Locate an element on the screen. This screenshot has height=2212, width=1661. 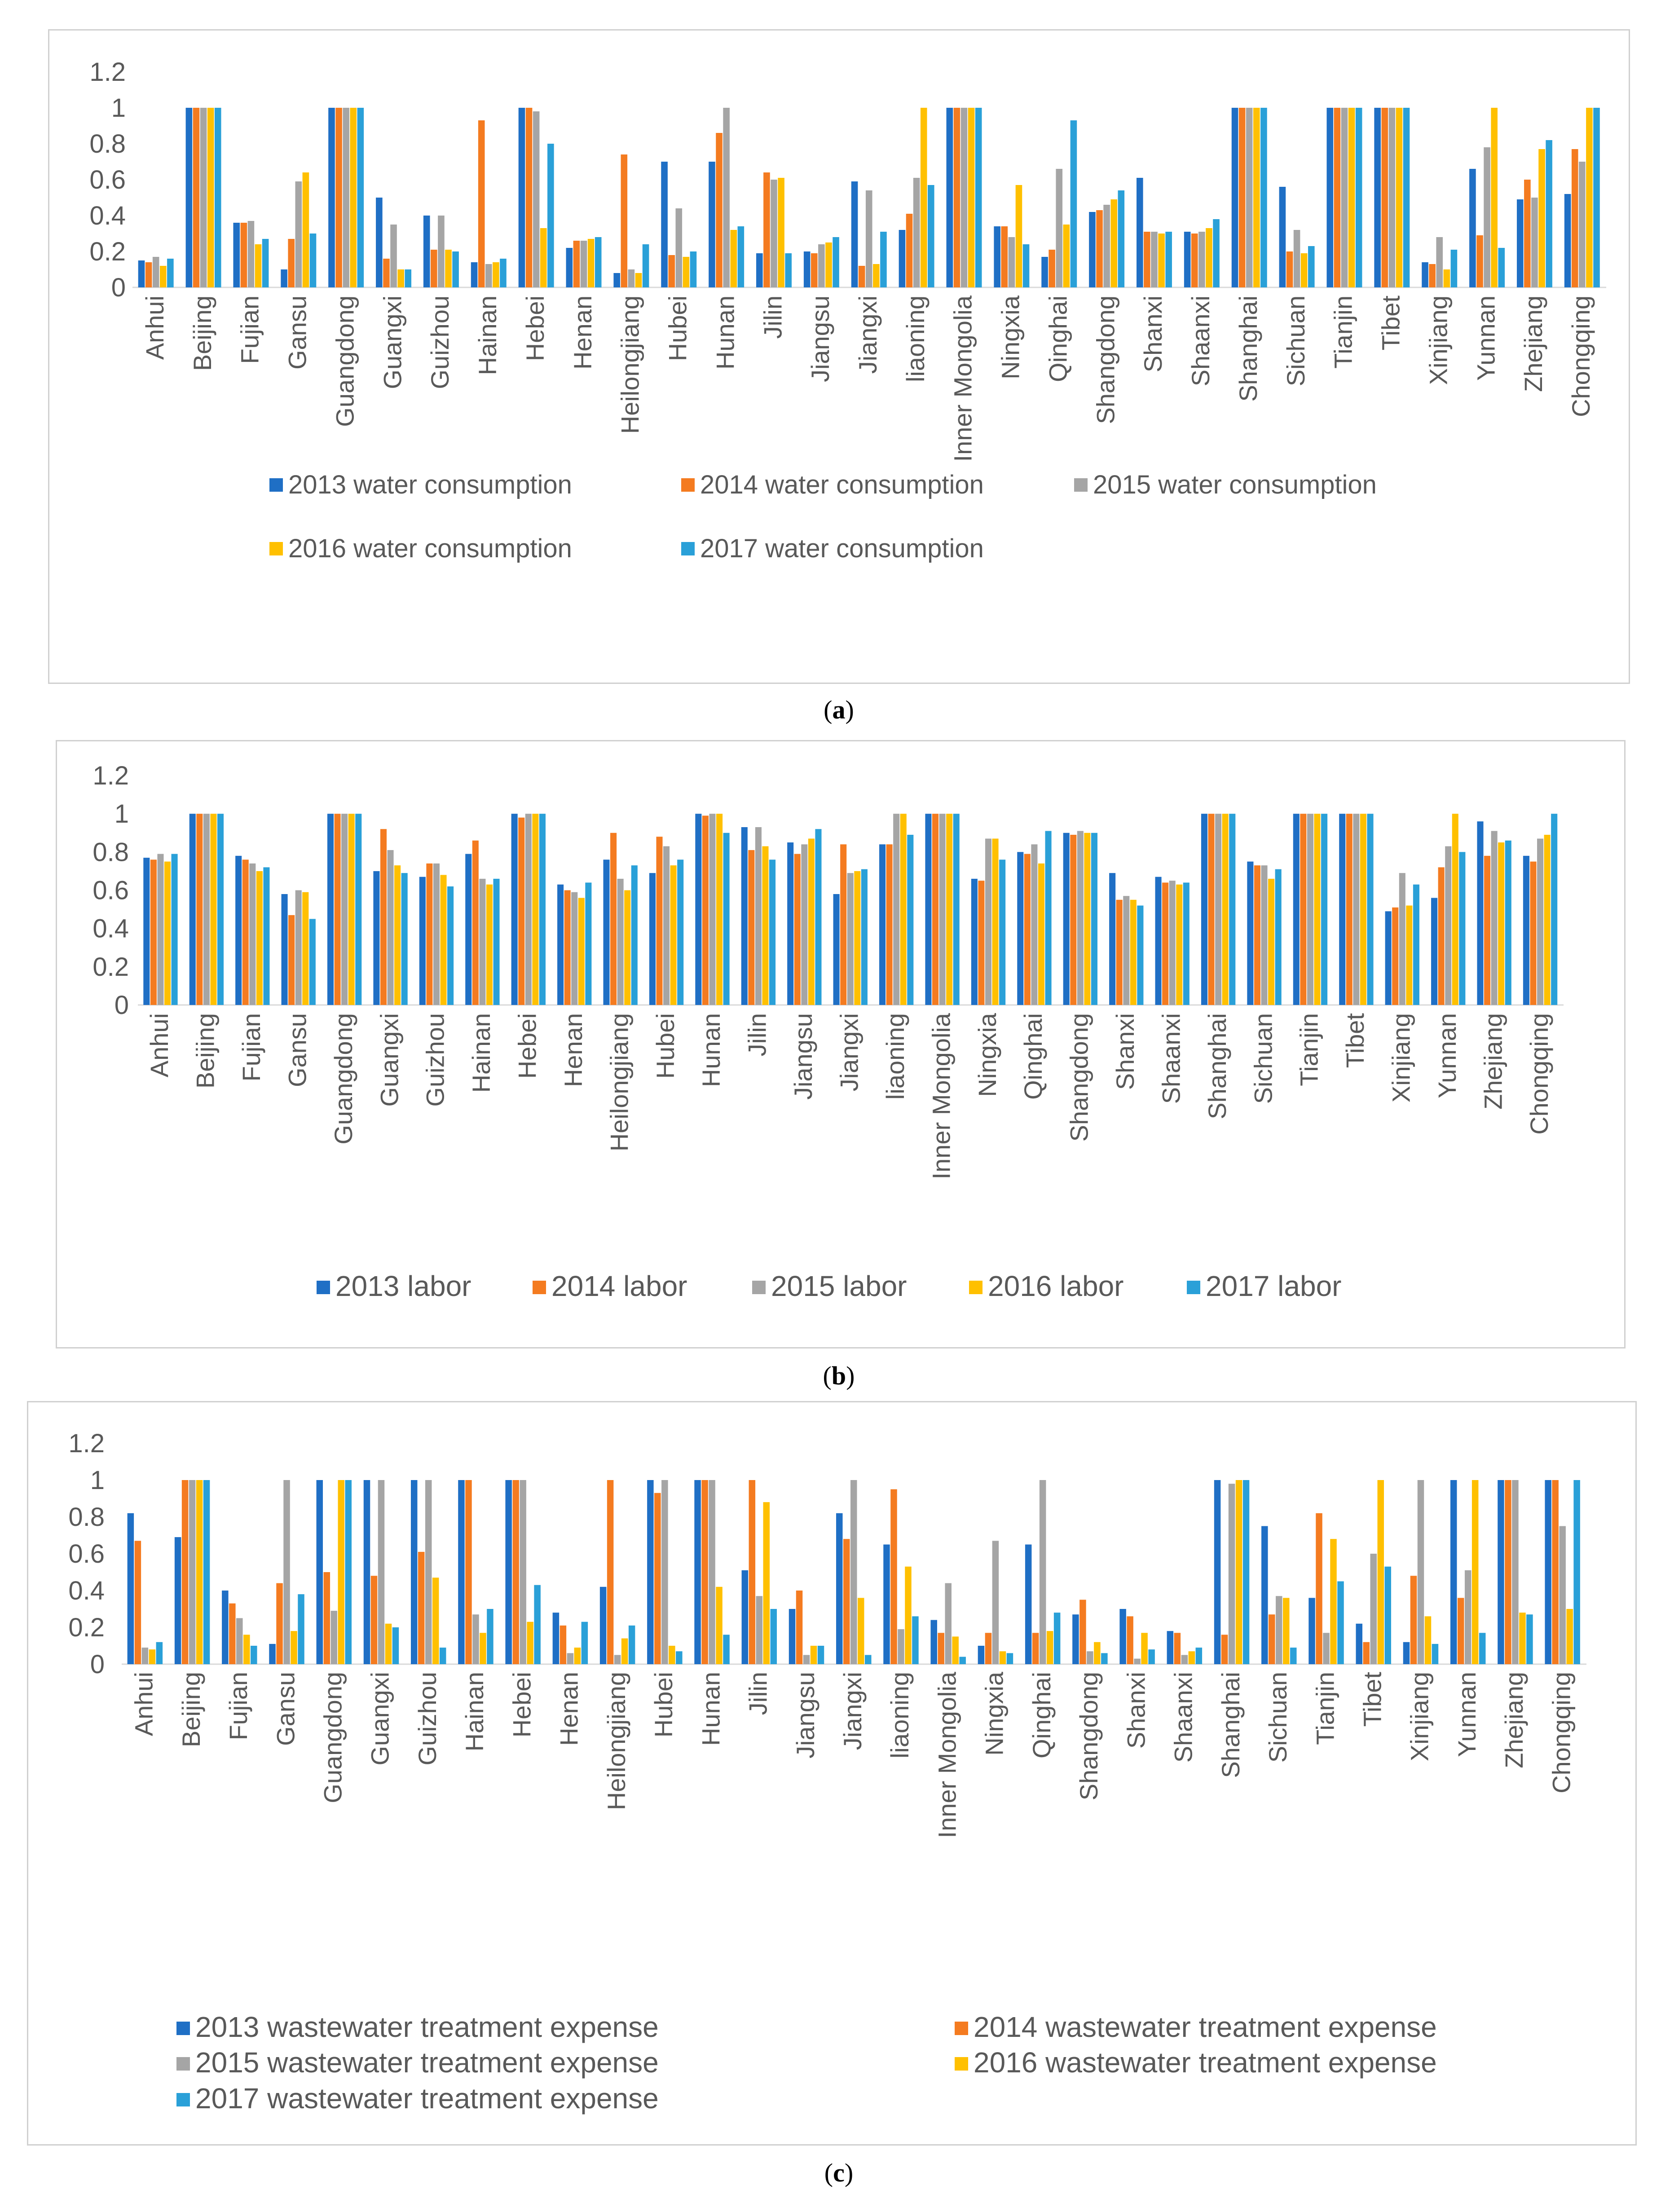
x-tick-label: Tianjin is located at coordinates (1343, 332).